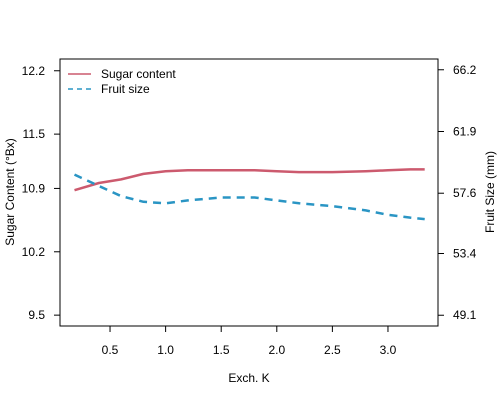  I want to click on series-line-fruit-size, so click(249, 197).